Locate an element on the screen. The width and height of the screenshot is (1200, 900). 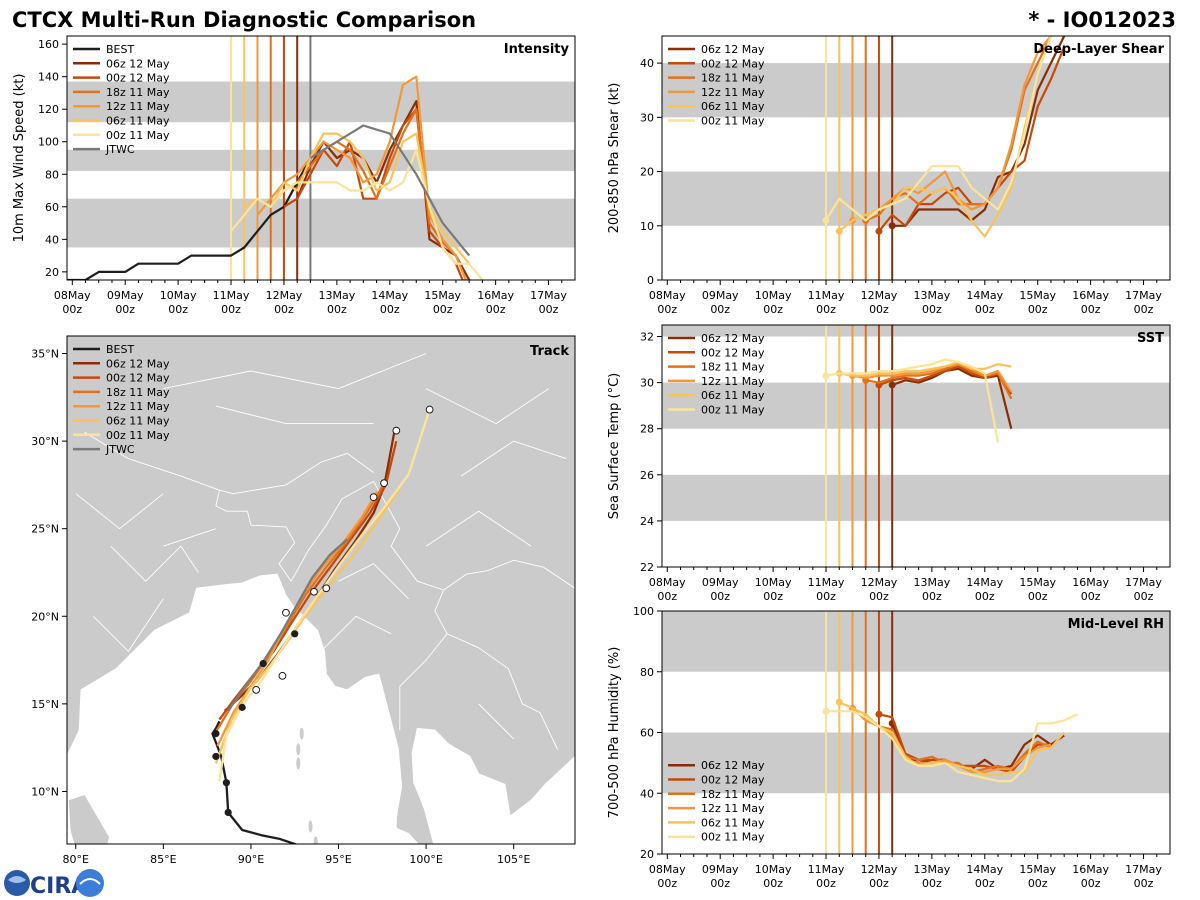
panel-title: Intensity is located at coordinates (537, 49).